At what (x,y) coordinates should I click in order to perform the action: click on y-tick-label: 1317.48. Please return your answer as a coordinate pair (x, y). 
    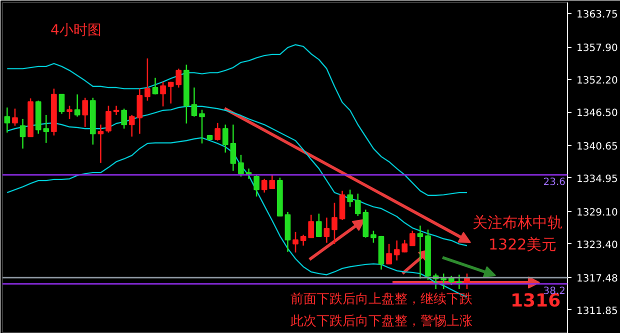
    Looking at the image, I should click on (597, 279).